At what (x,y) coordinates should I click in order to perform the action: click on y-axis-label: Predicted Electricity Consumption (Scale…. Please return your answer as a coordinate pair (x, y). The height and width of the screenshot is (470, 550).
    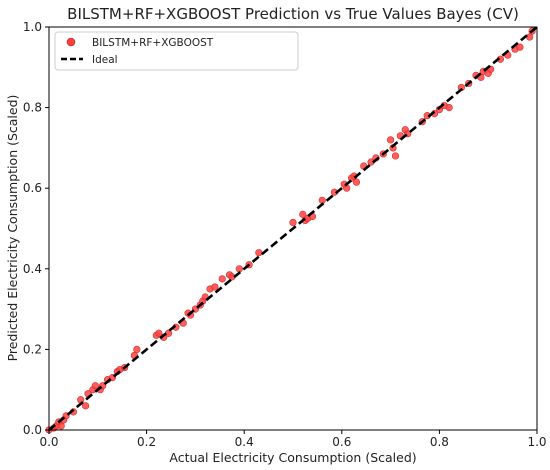
    Looking at the image, I should click on (12, 228).